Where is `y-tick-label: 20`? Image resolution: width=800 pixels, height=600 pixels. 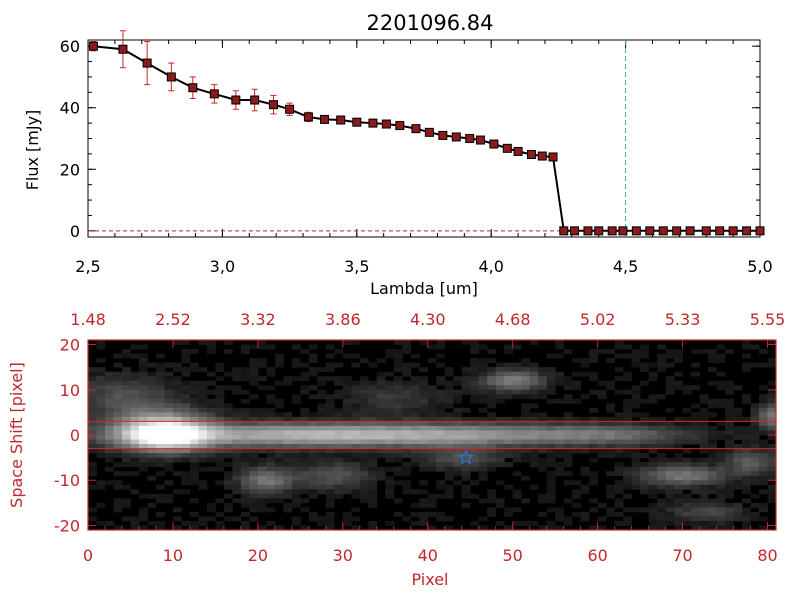
y-tick-label: 20 is located at coordinates (70, 169).